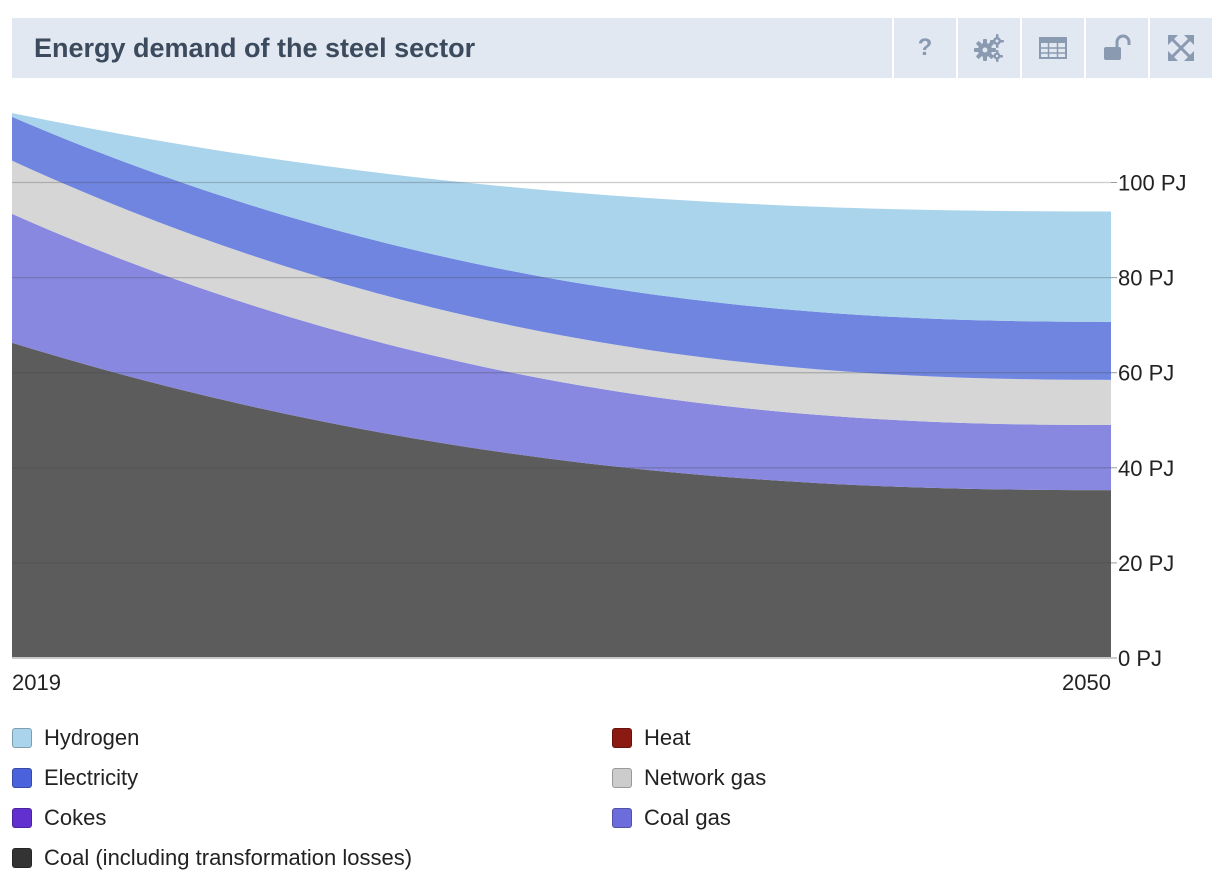 Image resolution: width=1226 pixels, height=890 pixels. What do you see at coordinates (255, 48) in the screenshot?
I see `chart-title: Energy demand of the steel sector` at bounding box center [255, 48].